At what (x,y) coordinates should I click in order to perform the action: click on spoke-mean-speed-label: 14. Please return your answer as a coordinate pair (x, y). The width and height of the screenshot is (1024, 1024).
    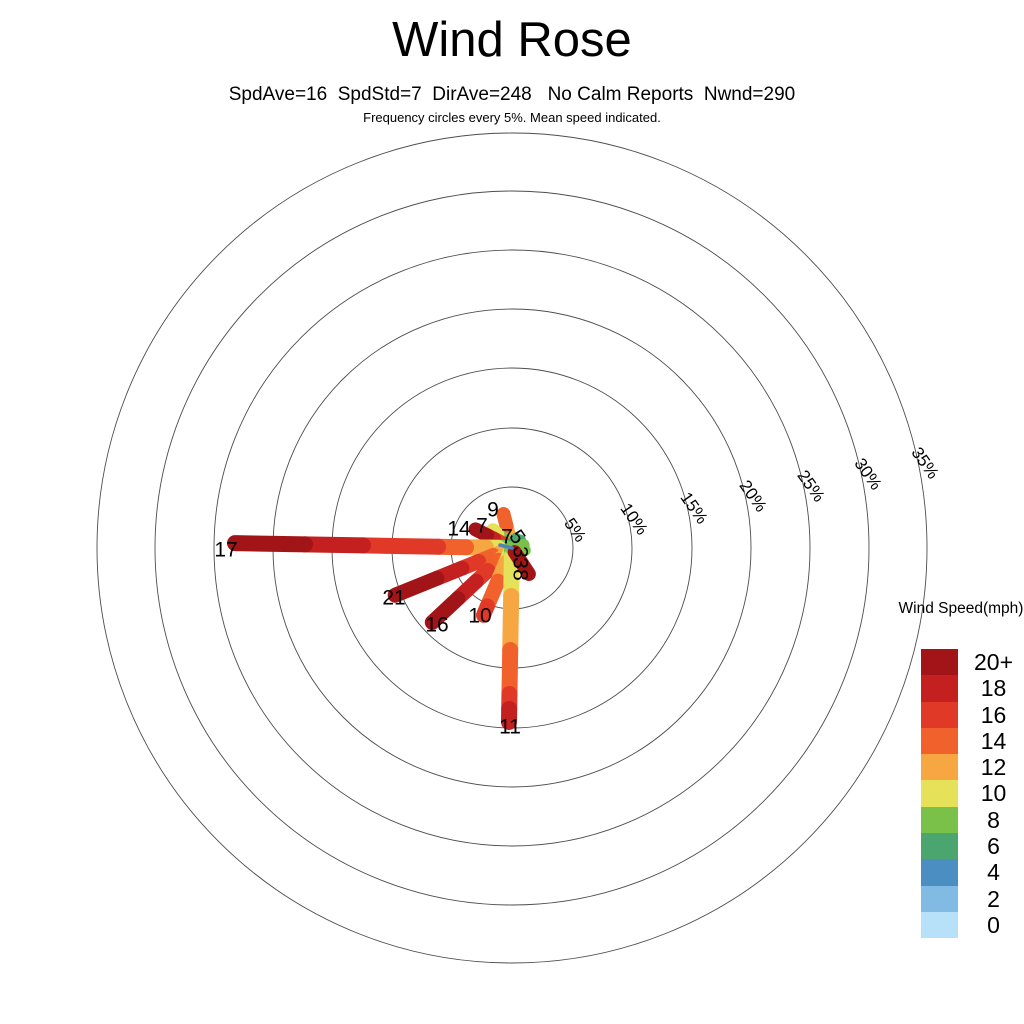
    Looking at the image, I should click on (459, 529).